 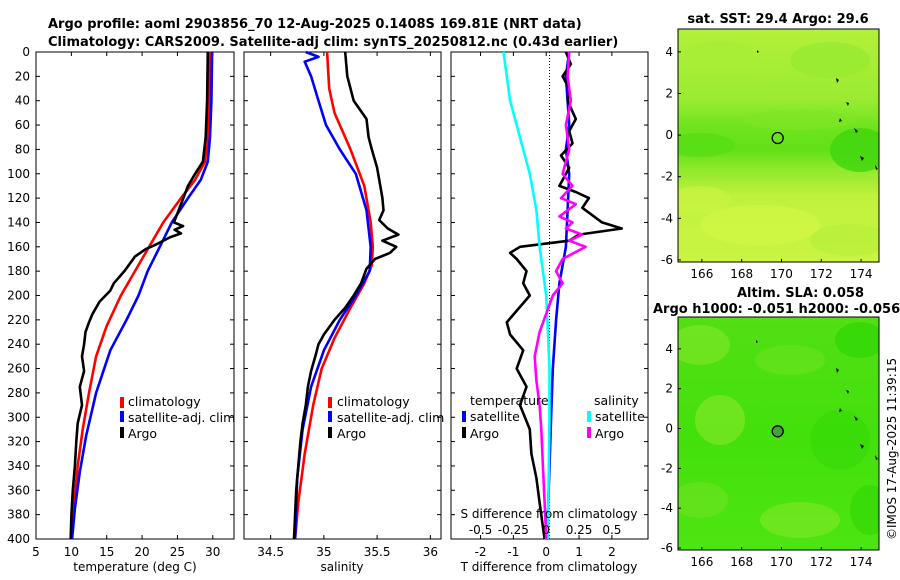 I want to click on series-line-salinity-argo, so click(x=560, y=295).